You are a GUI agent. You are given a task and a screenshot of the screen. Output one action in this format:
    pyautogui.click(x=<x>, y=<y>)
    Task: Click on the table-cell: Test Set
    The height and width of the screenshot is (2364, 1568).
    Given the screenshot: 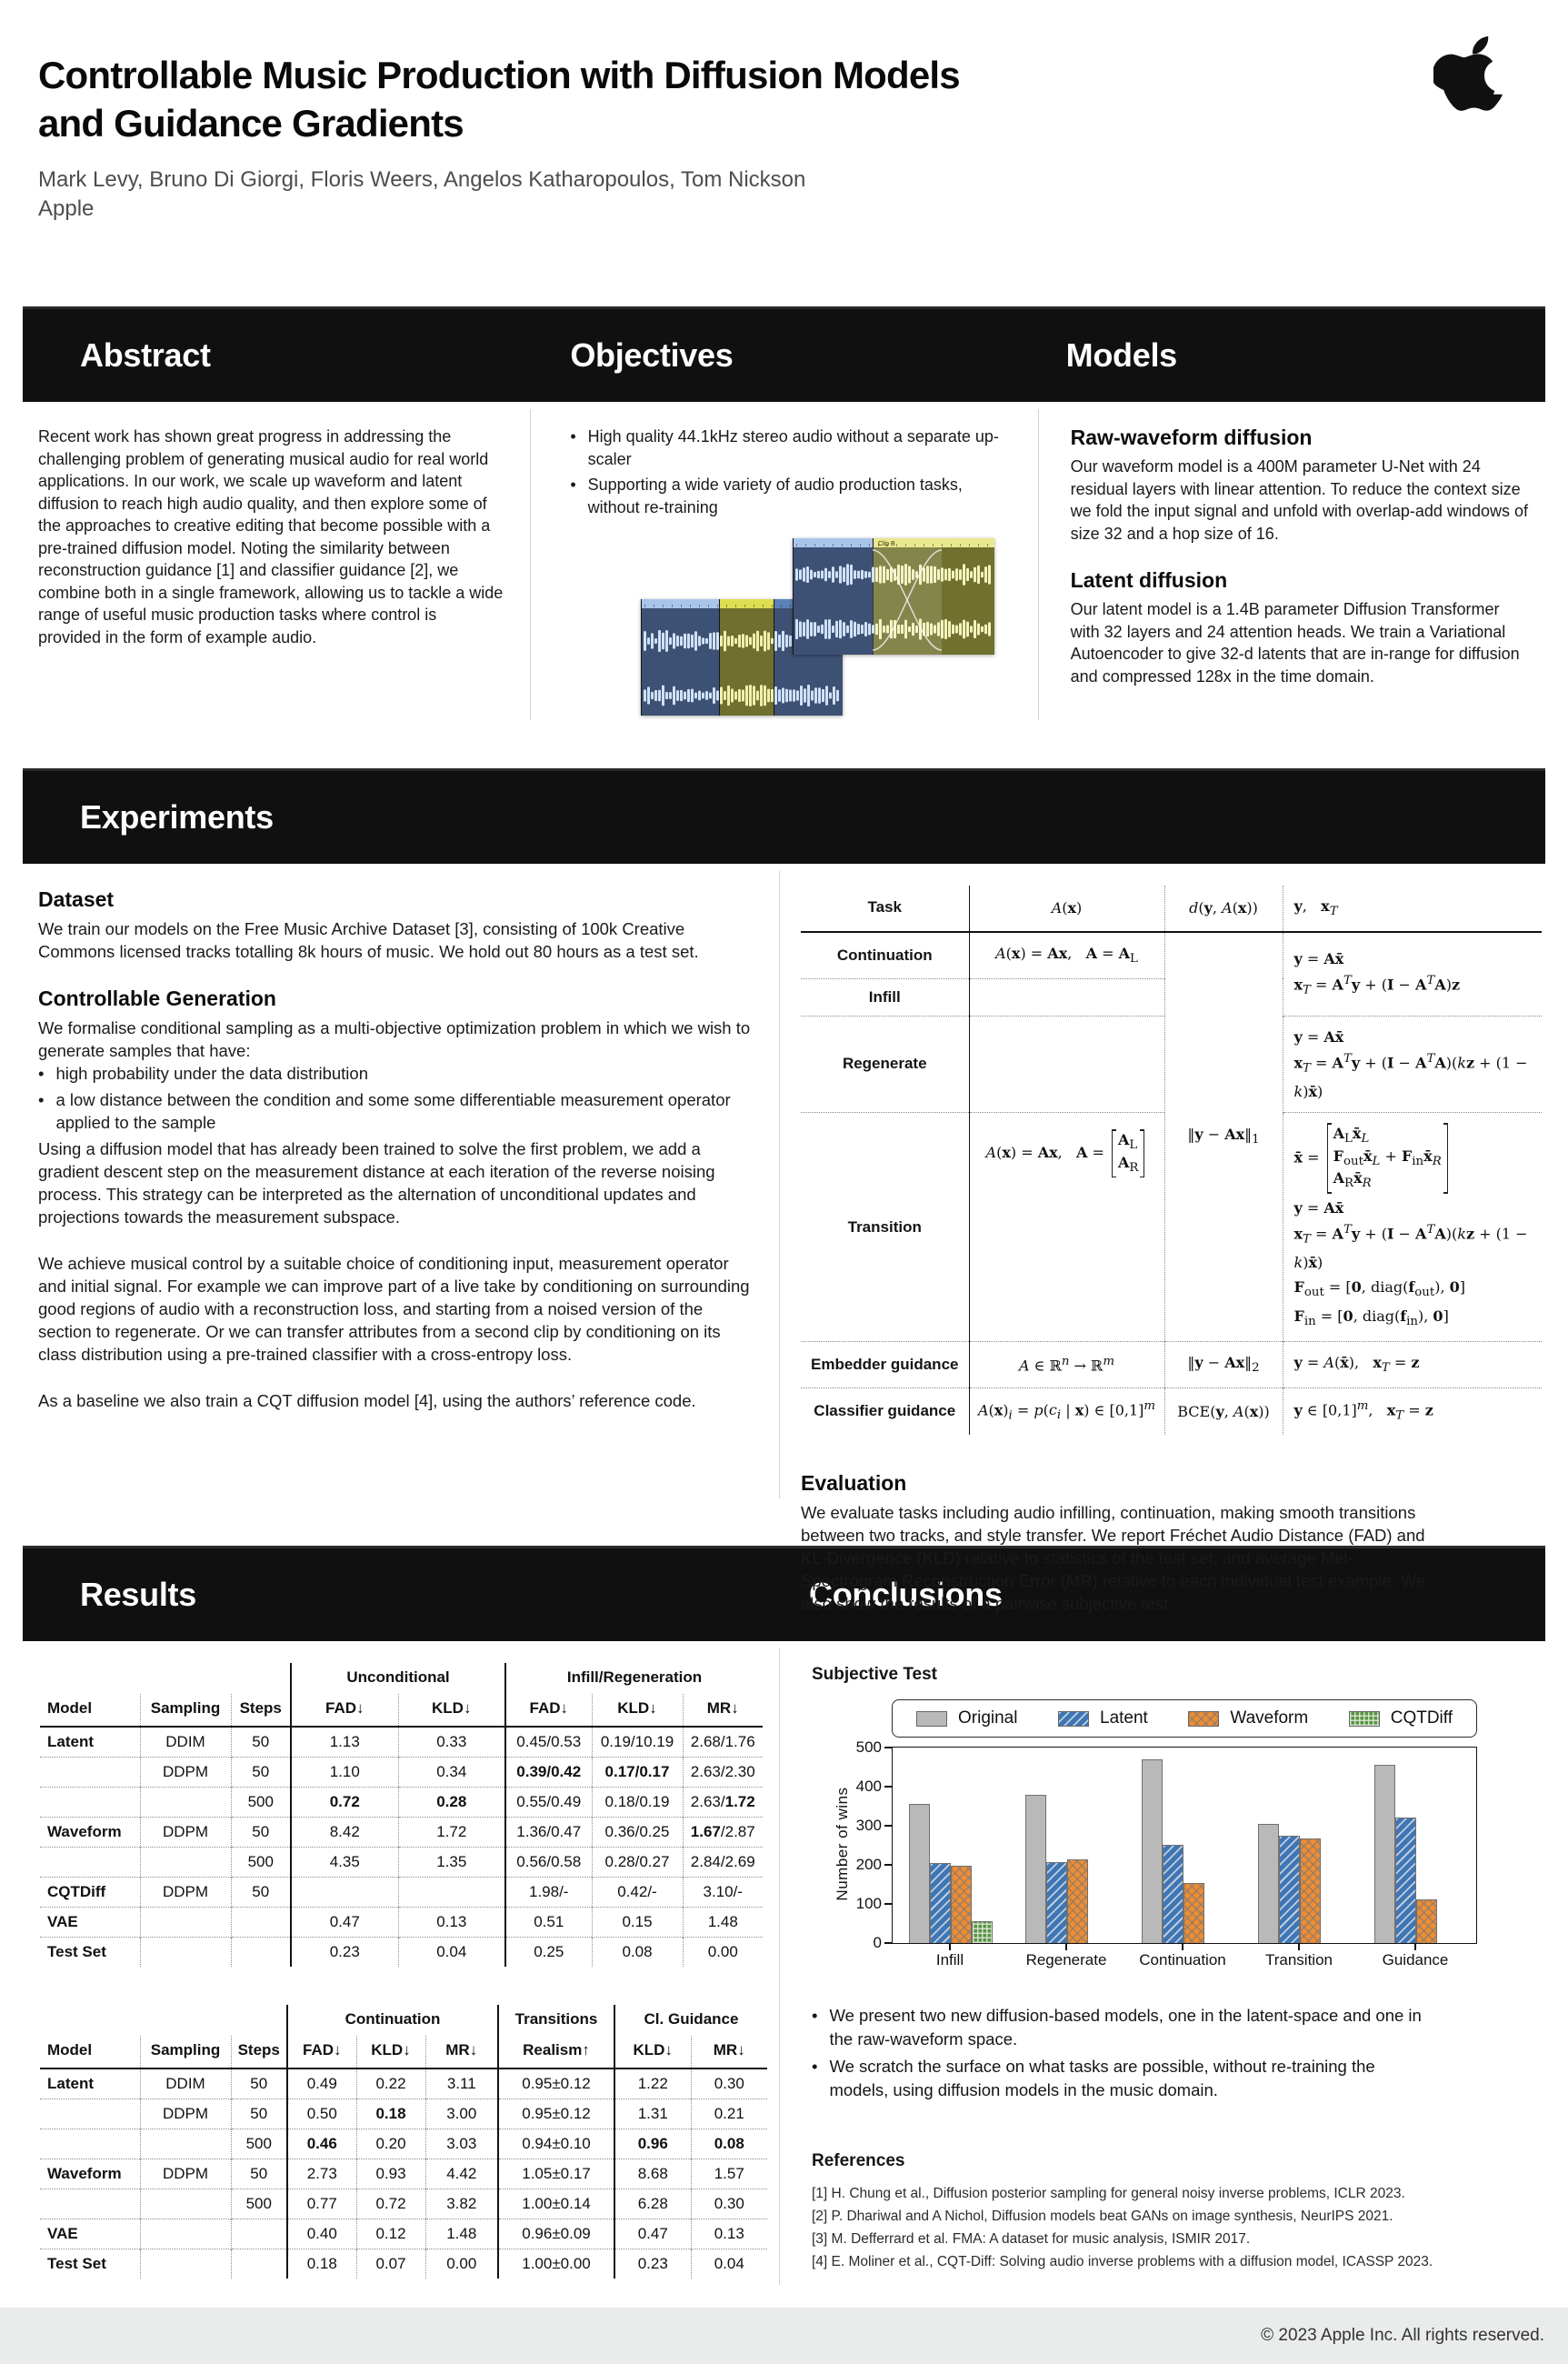 What is the action you would take?
    pyautogui.click(x=90, y=2264)
    